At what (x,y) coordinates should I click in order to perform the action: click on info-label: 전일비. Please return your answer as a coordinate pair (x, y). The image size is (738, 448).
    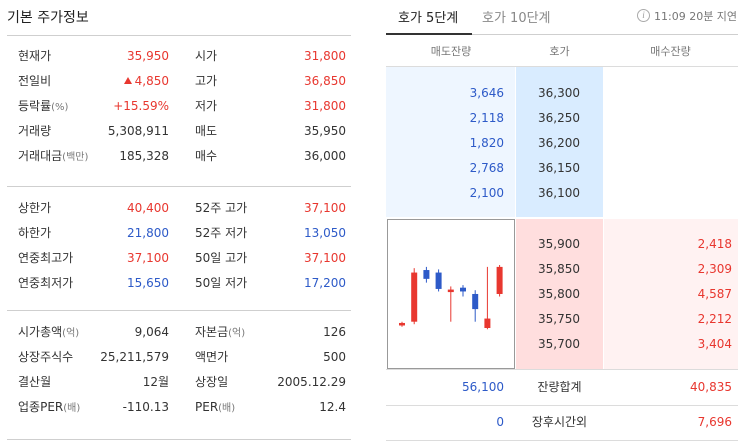
    Looking at the image, I should click on (34, 81).